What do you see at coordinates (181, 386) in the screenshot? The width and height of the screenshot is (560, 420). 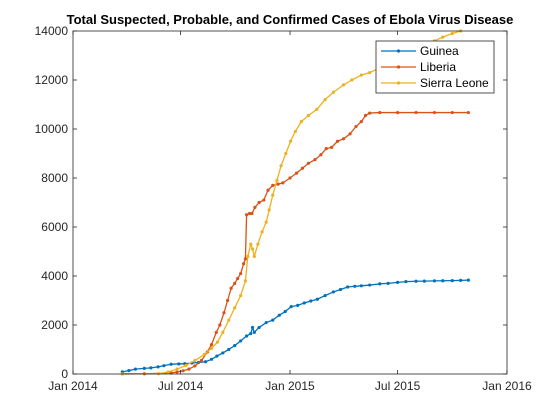 I see `x-tick-label: Jul 2014` at bounding box center [181, 386].